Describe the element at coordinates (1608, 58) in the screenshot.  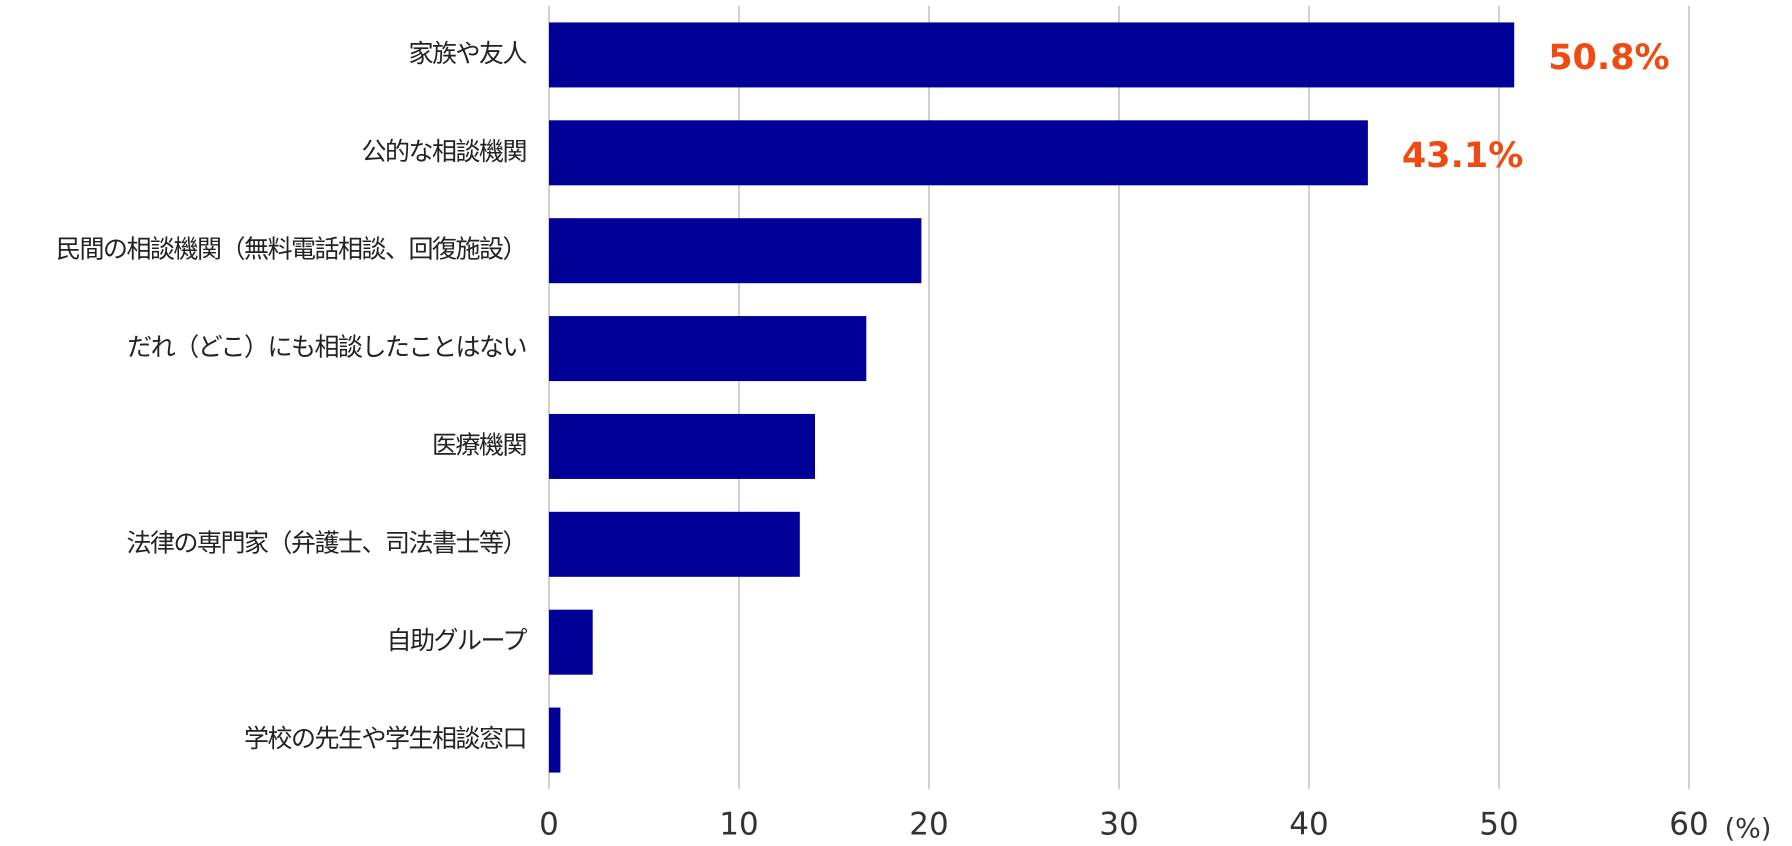
I see `data-label: 50.8%` at that location.